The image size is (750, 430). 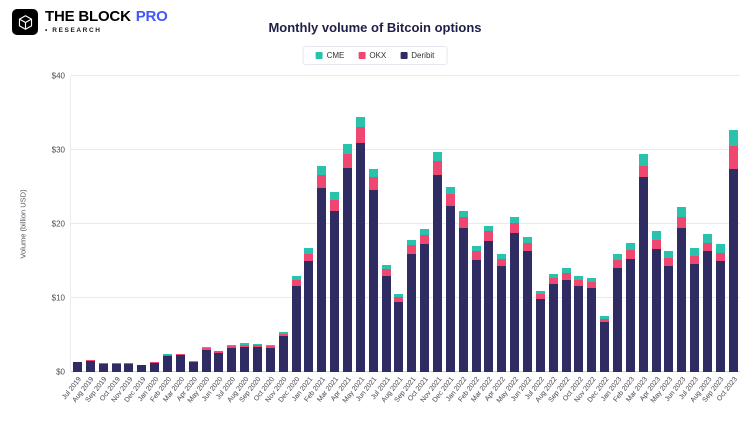 I want to click on y-tick-label: $0, so click(x=60, y=372).